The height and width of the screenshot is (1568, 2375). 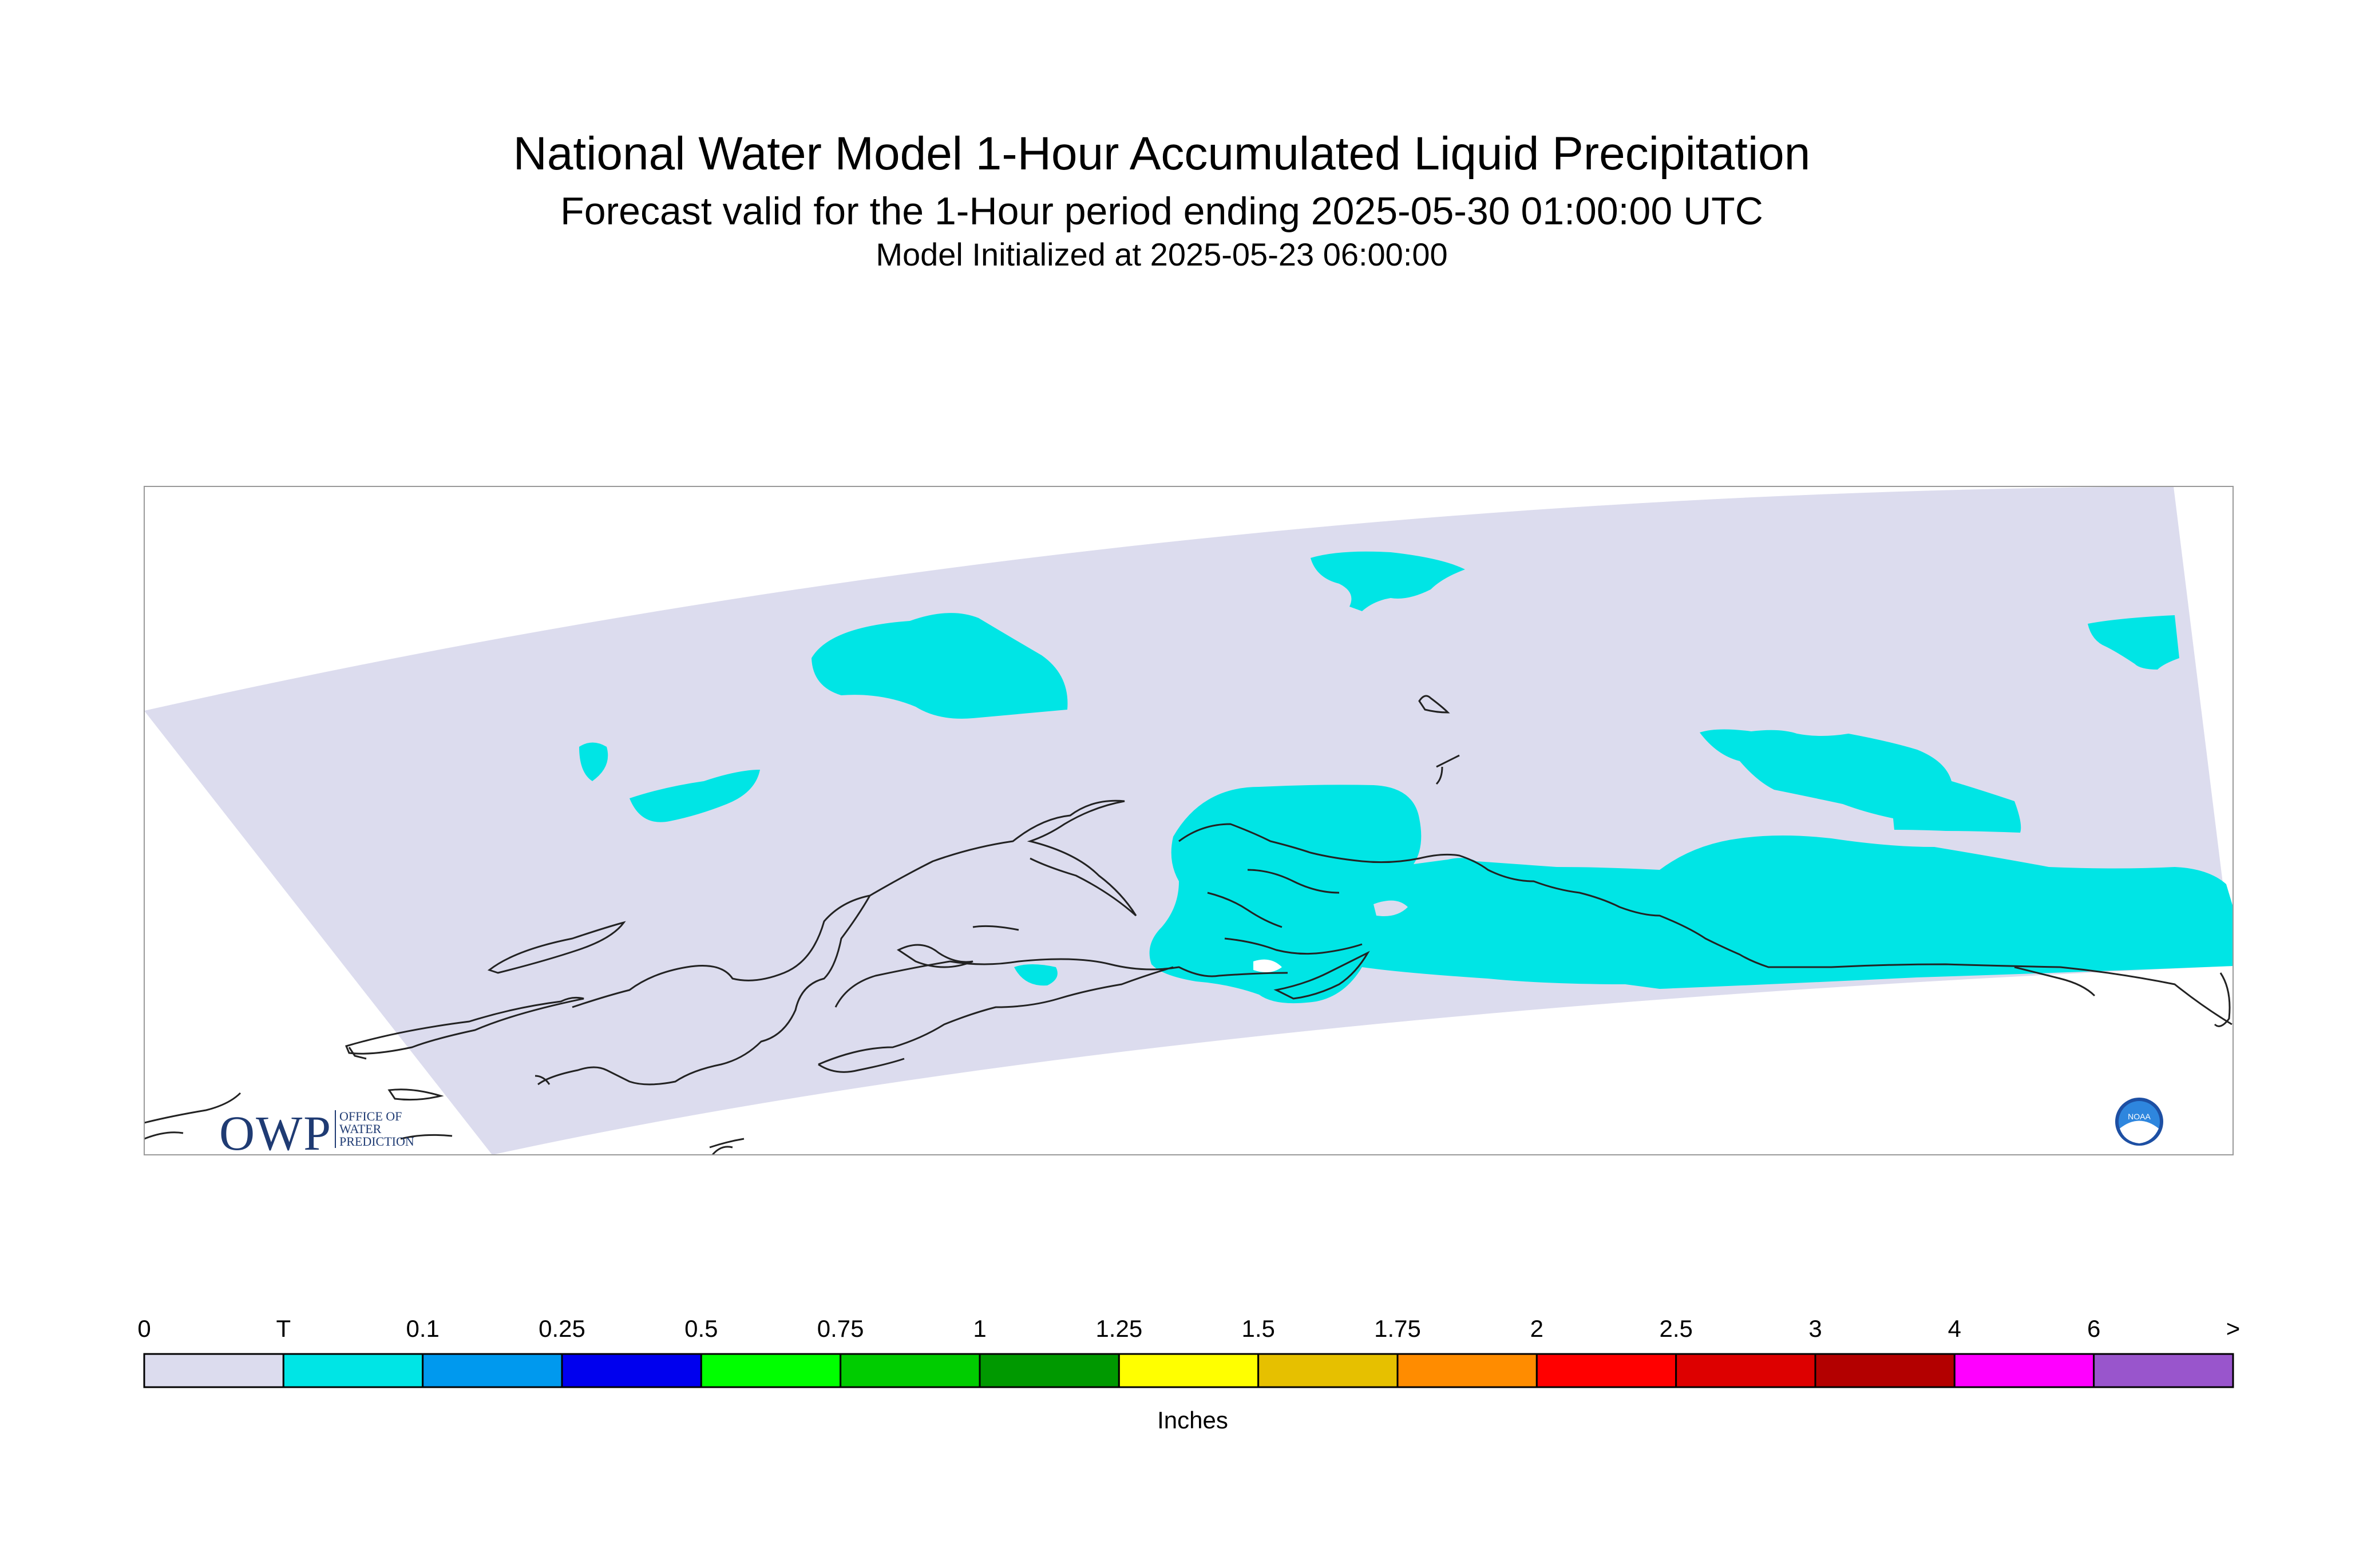 I want to click on owp-logo: OWP, so click(x=275, y=1133).